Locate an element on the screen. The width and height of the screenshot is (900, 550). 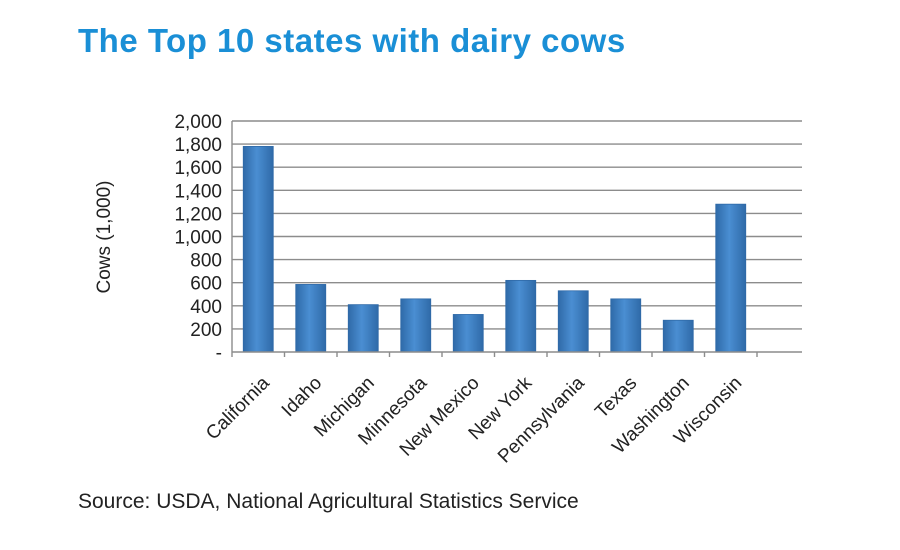
y-tick-label: - is located at coordinates (219, 353).